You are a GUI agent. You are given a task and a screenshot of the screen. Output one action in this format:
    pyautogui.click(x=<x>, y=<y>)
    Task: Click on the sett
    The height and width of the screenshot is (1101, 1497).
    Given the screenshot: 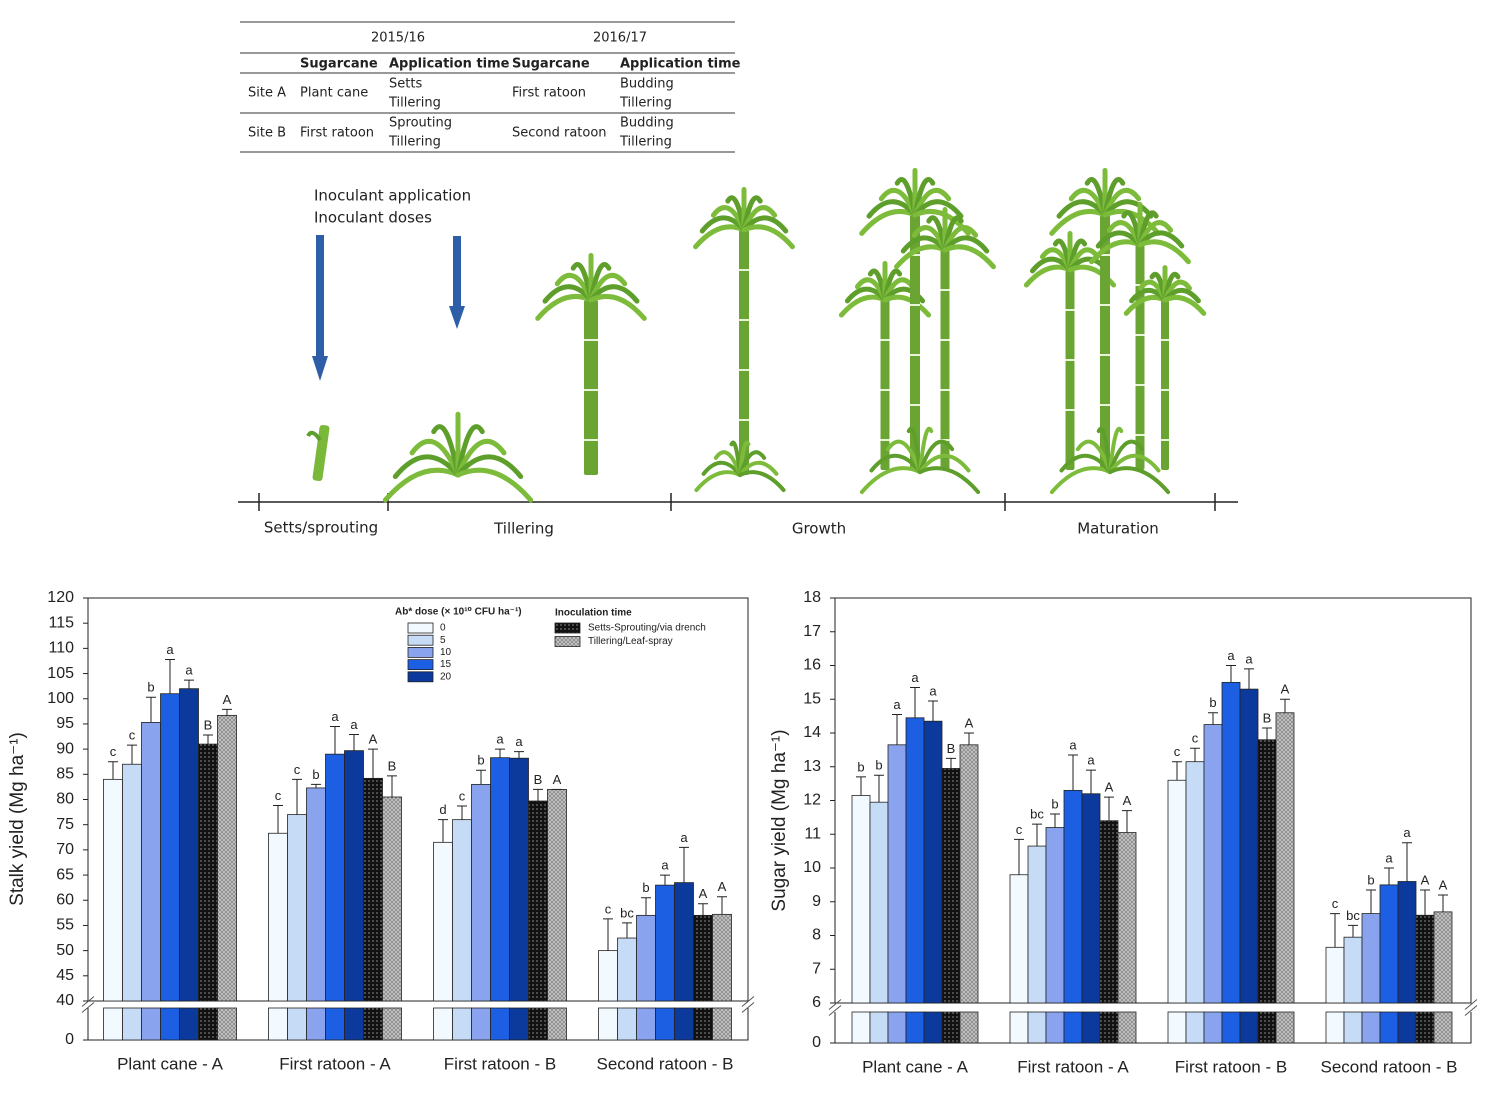 What is the action you would take?
    pyautogui.click(x=321, y=453)
    